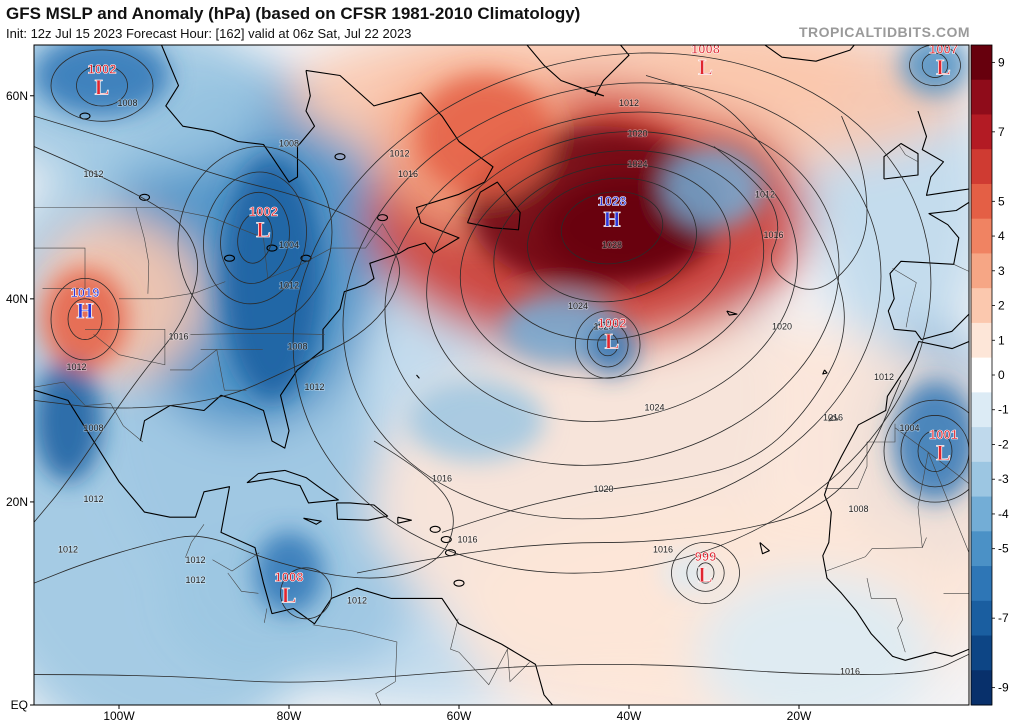 The height and width of the screenshot is (724, 1024). What do you see at coordinates (17, 502) in the screenshot?
I see `latitude-tick-label: 20N` at bounding box center [17, 502].